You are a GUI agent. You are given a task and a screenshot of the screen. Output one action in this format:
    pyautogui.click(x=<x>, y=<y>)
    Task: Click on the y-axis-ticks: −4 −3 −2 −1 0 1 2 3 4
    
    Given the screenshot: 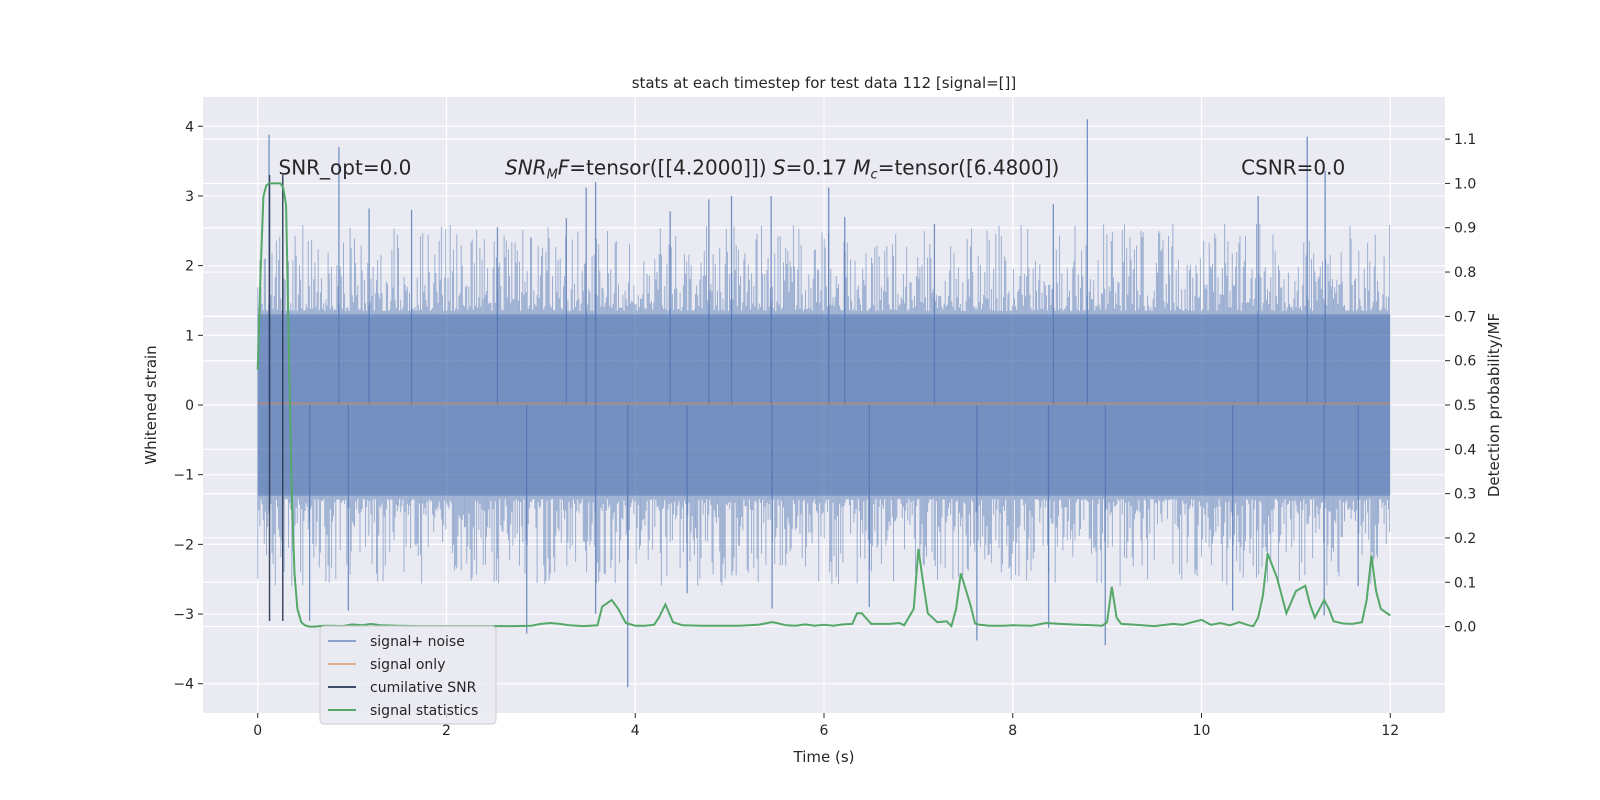 What is the action you would take?
    pyautogui.click(x=188, y=406)
    